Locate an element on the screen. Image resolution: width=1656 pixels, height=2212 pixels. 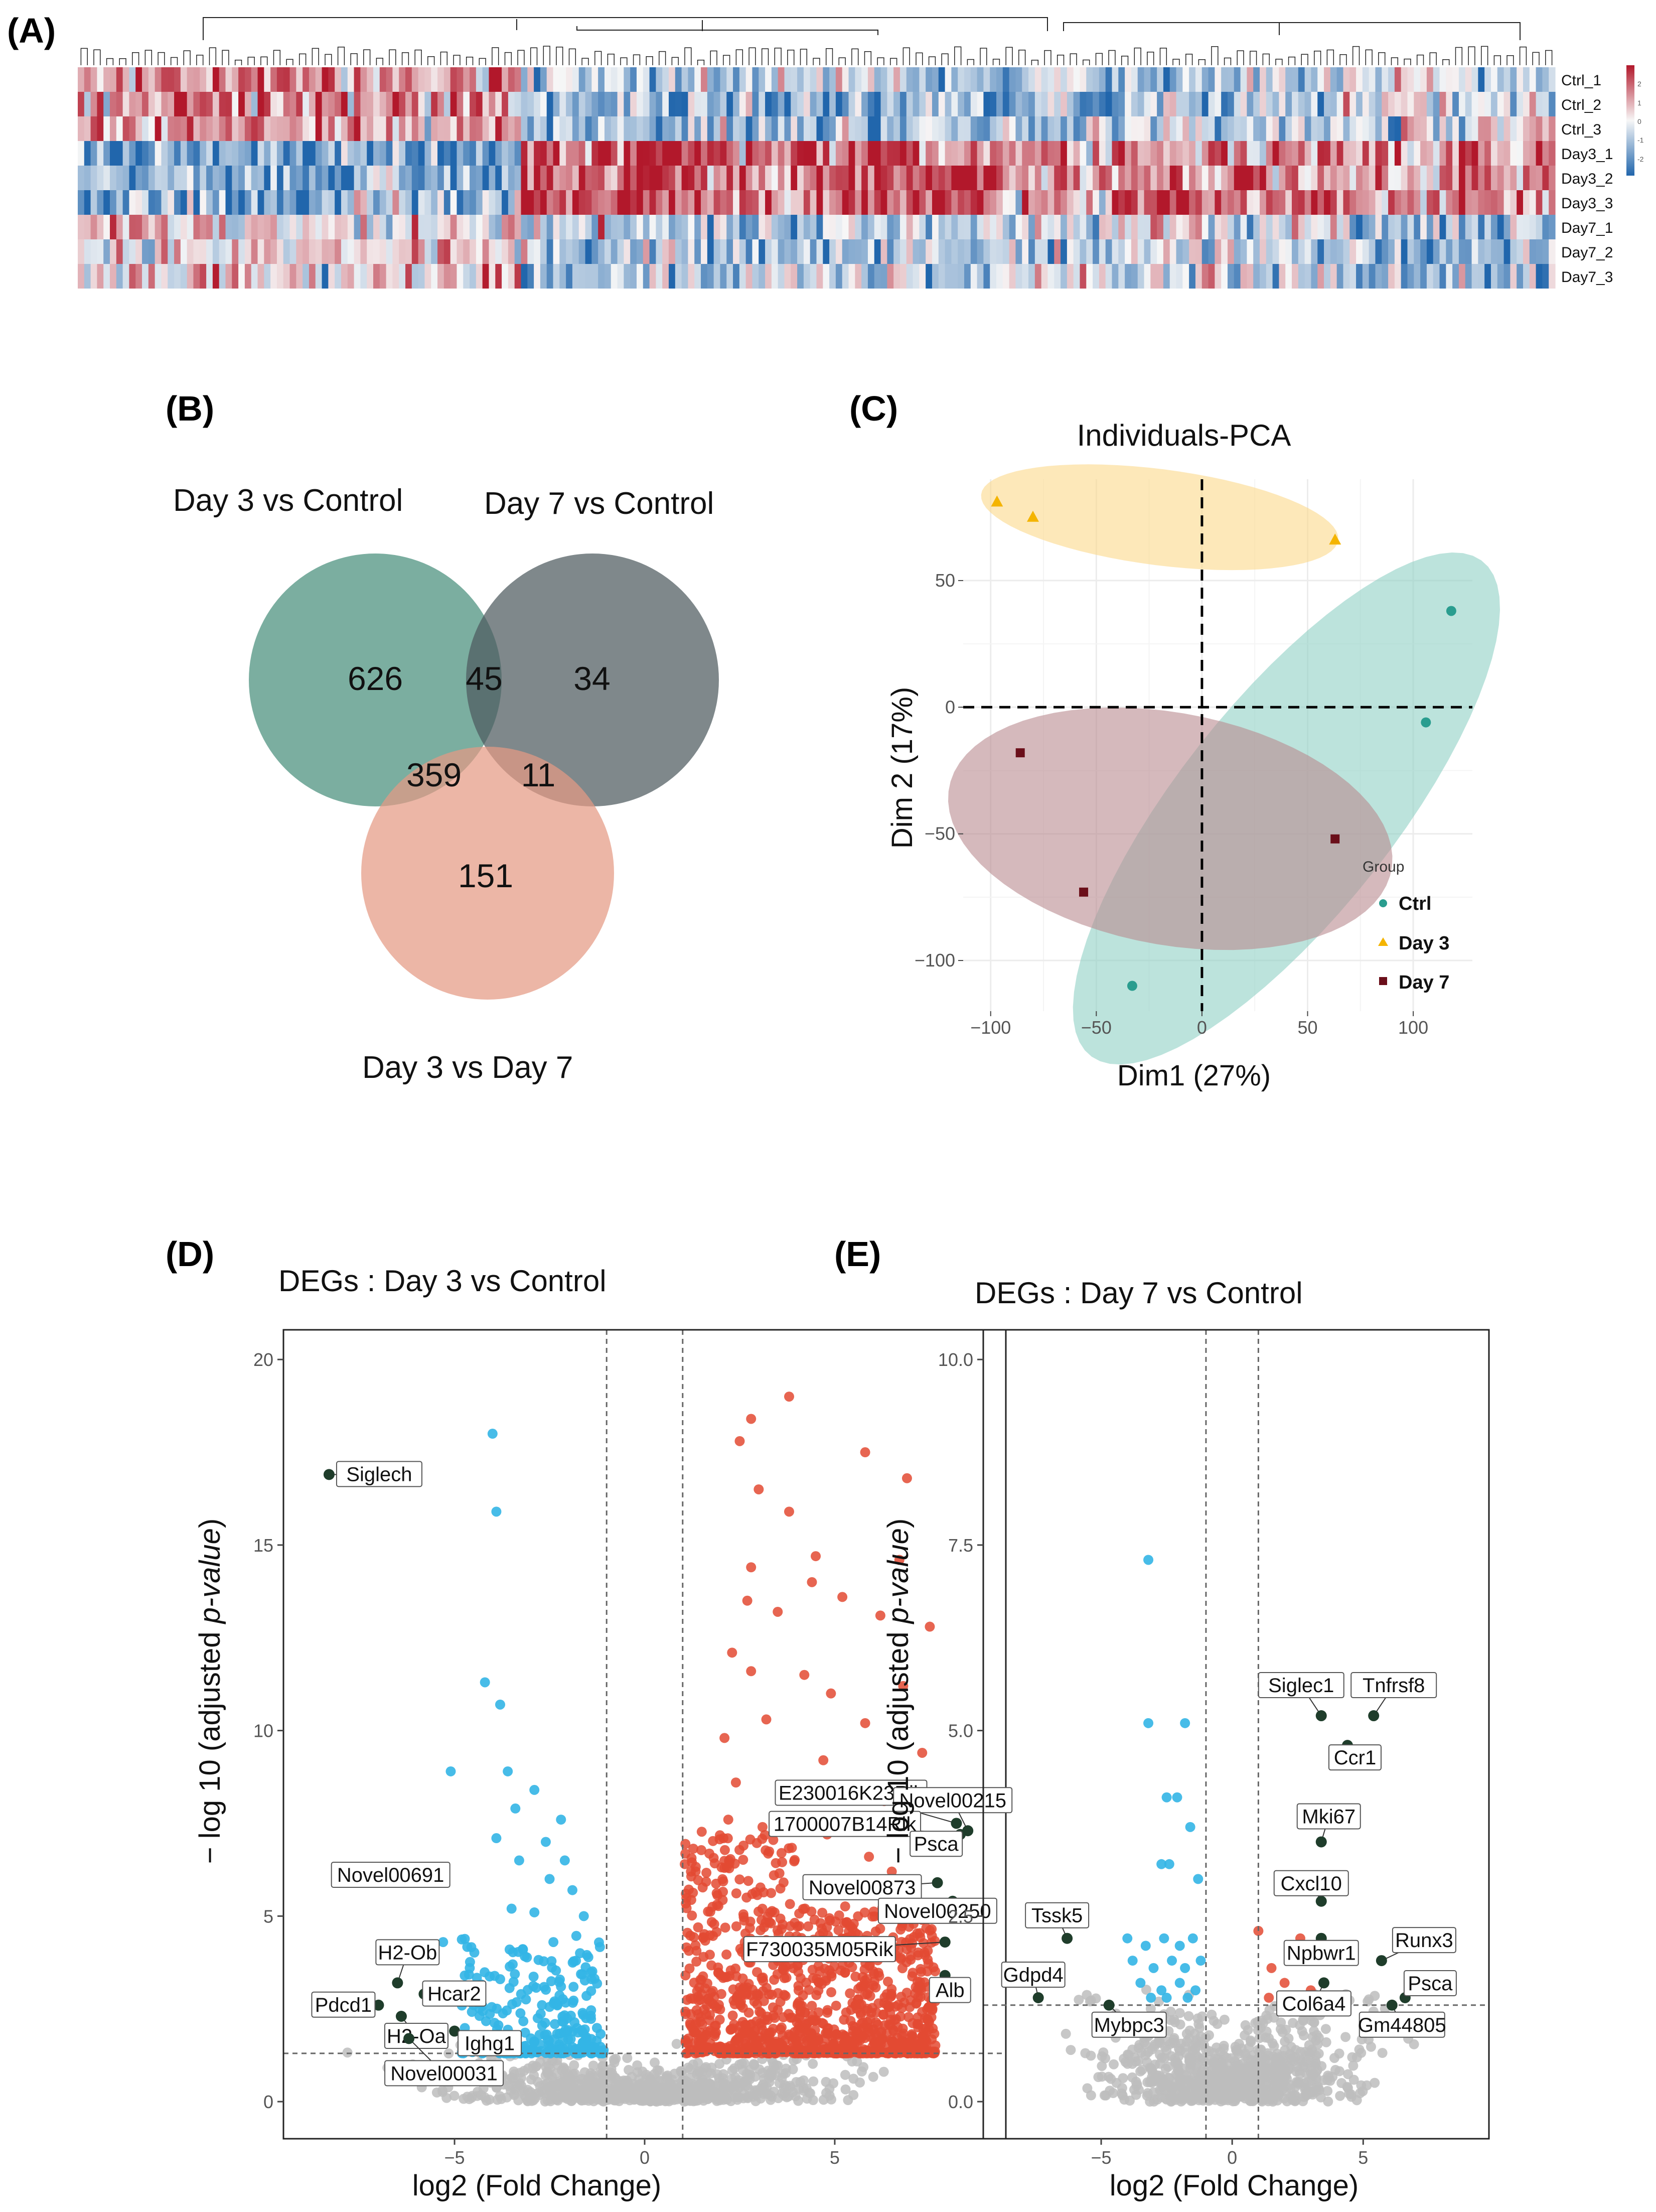
pca-ellipse-day3 is located at coordinates (1160, 517).